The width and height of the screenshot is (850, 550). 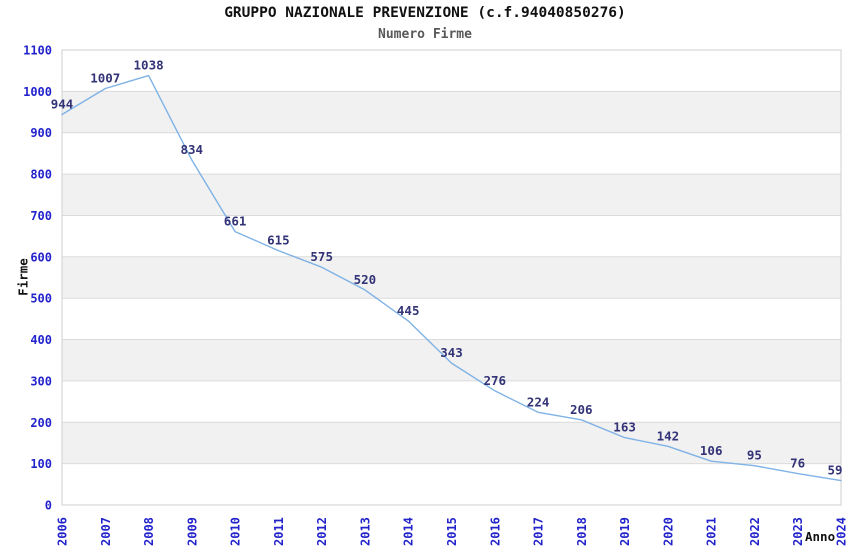 What do you see at coordinates (582, 531) in the screenshot?
I see `x-tick-label: 2018` at bounding box center [582, 531].